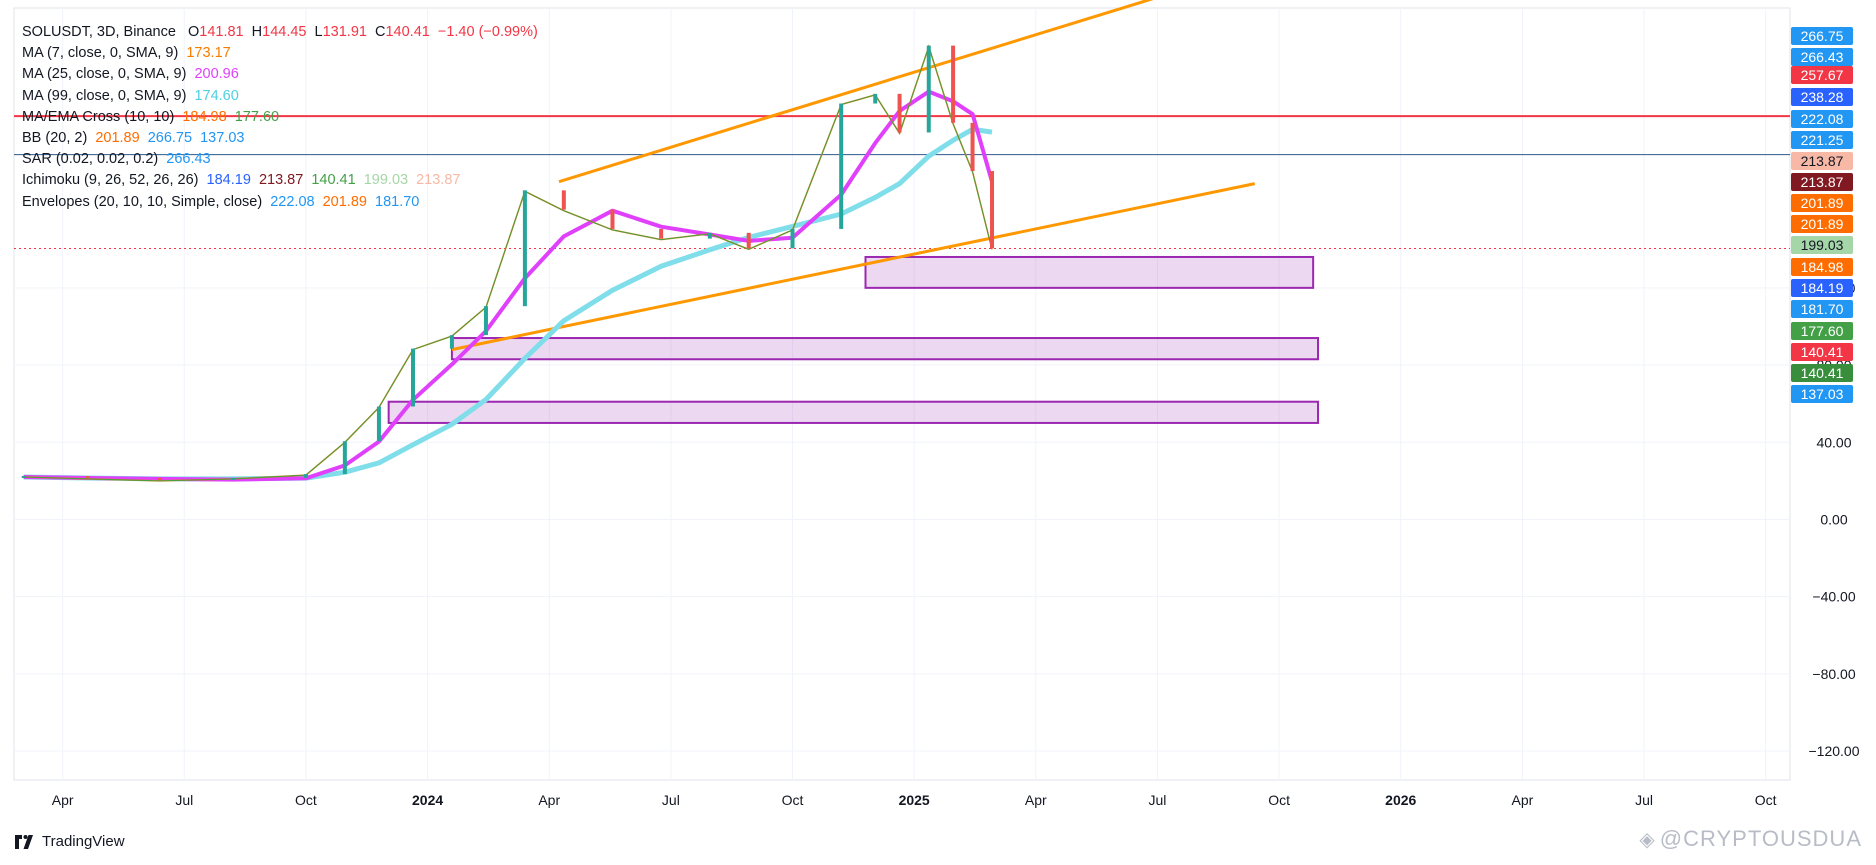 The height and width of the screenshot is (865, 1876). What do you see at coordinates (1822, 288) in the screenshot?
I see `price-tag: 184.19` at bounding box center [1822, 288].